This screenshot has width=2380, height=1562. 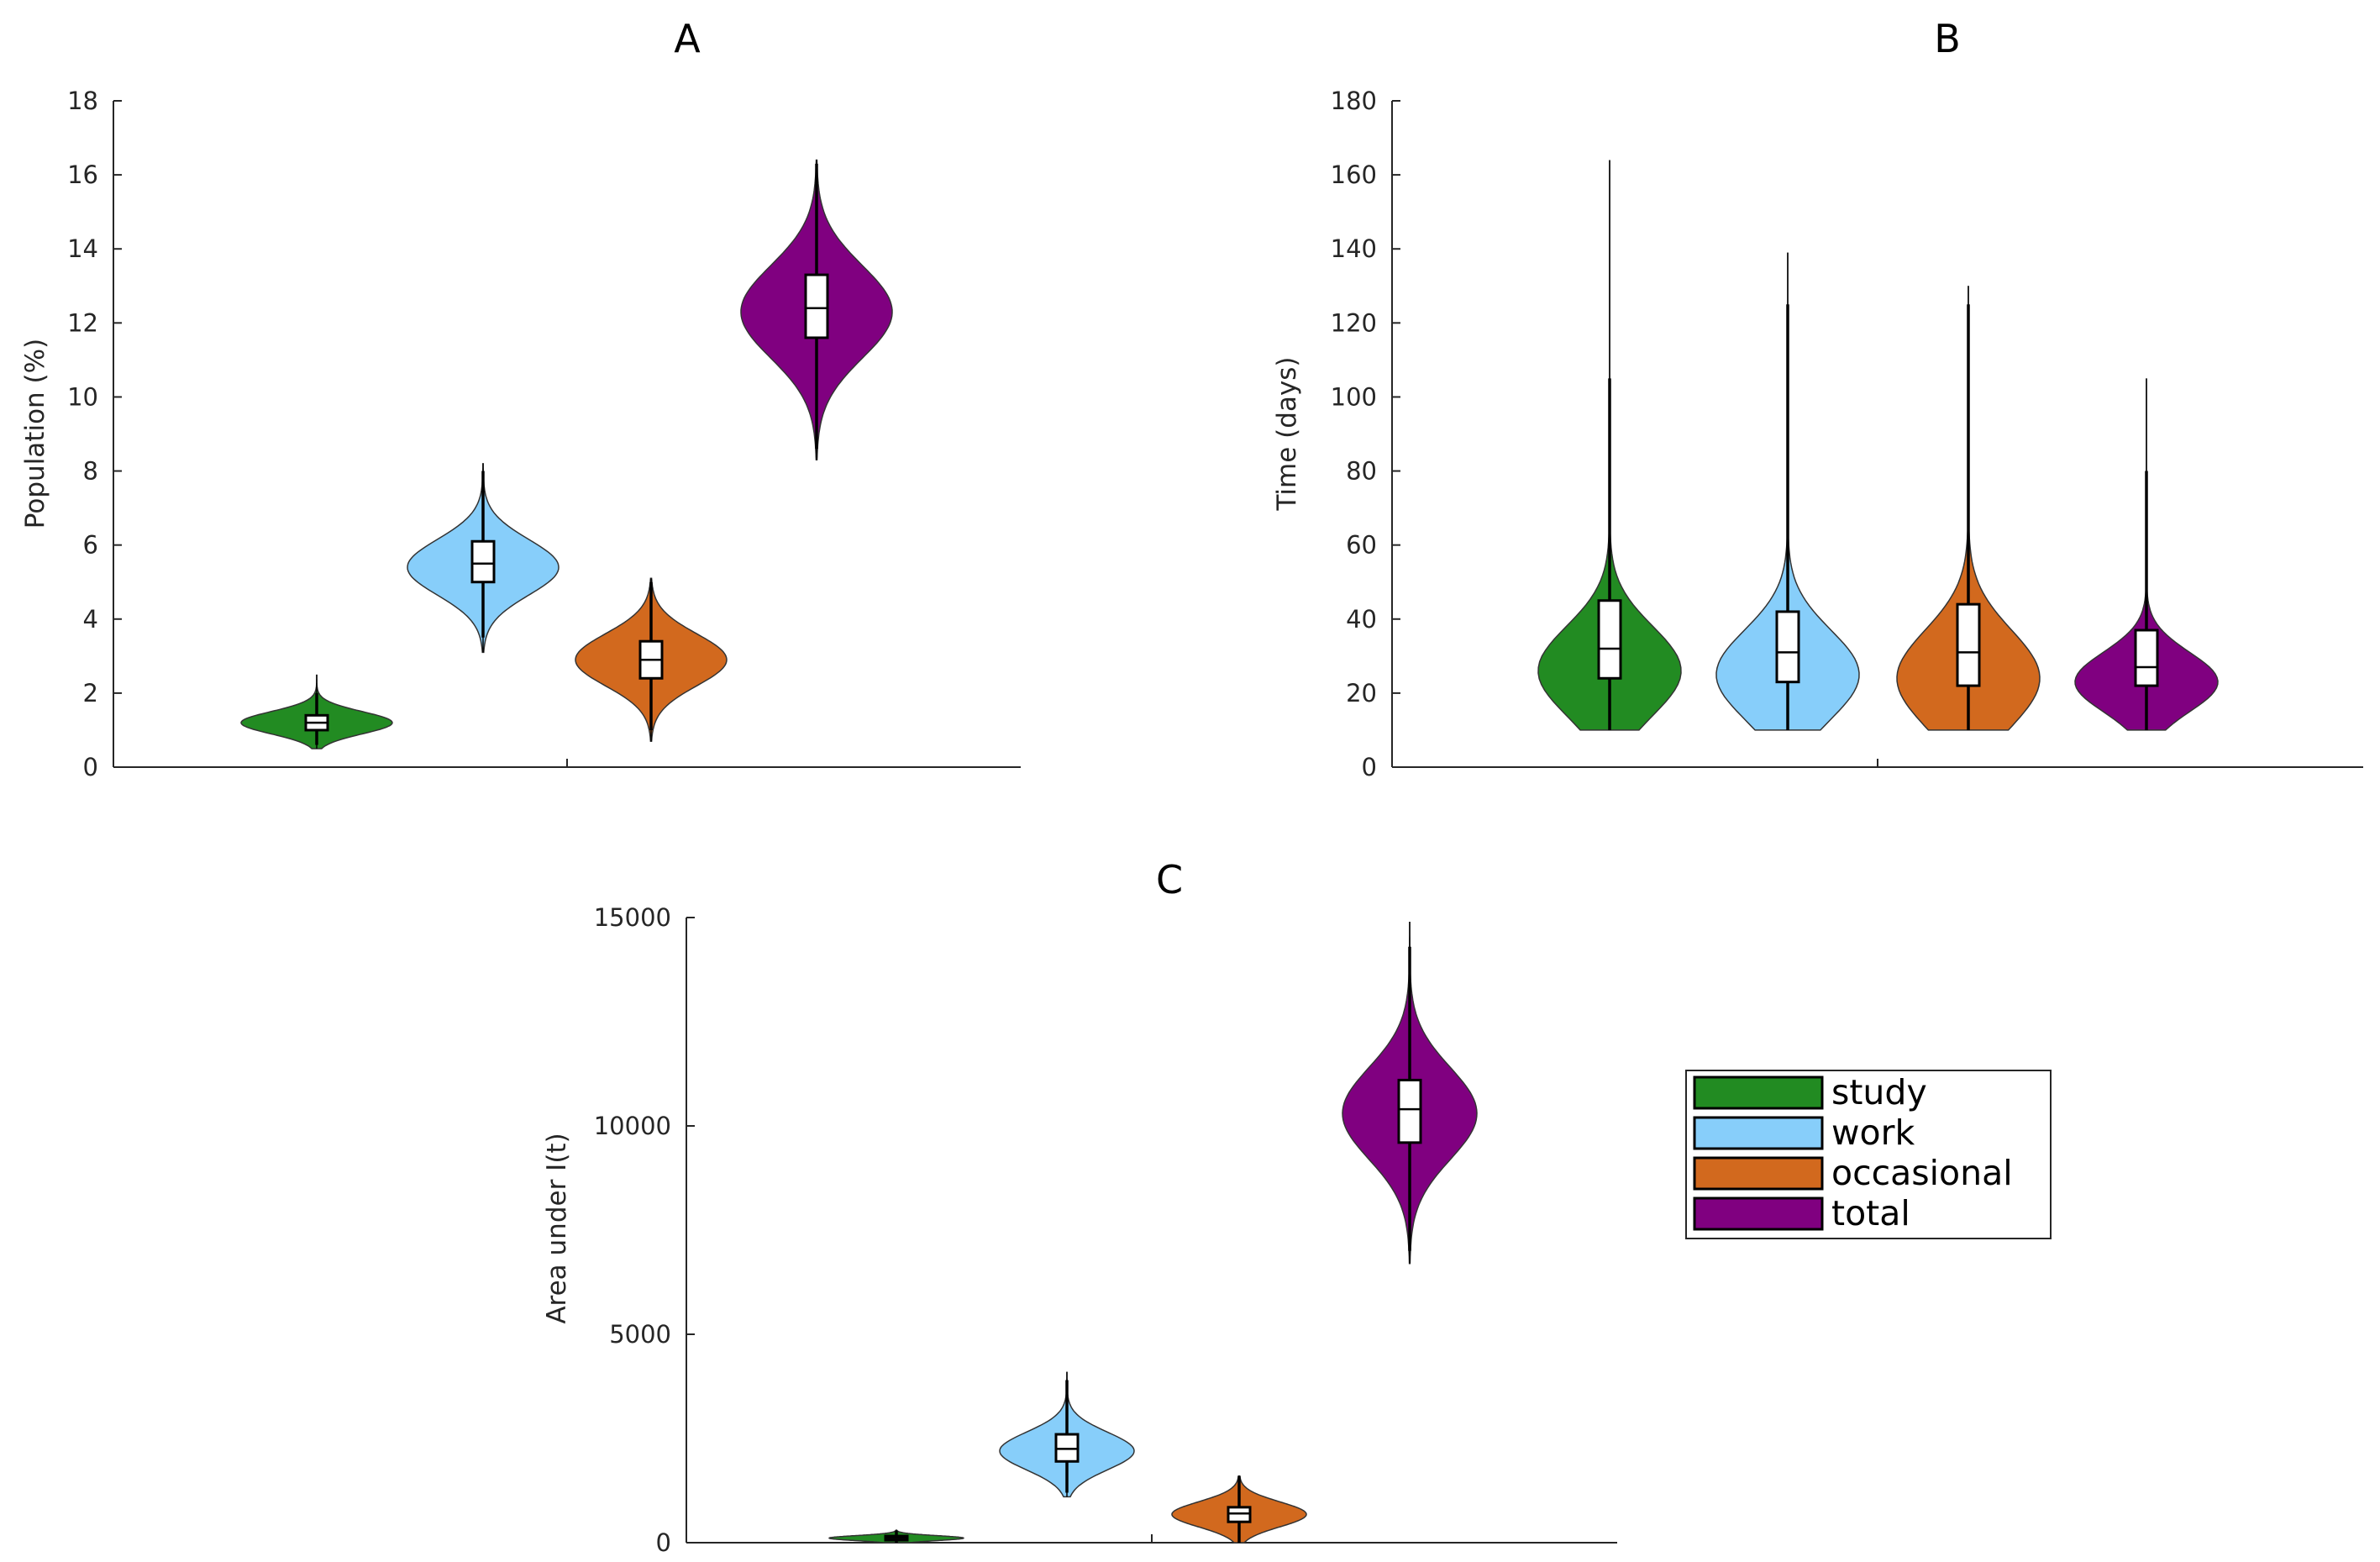 I want to click on legend-label-occasional: occasional, so click(x=1922, y=1173).